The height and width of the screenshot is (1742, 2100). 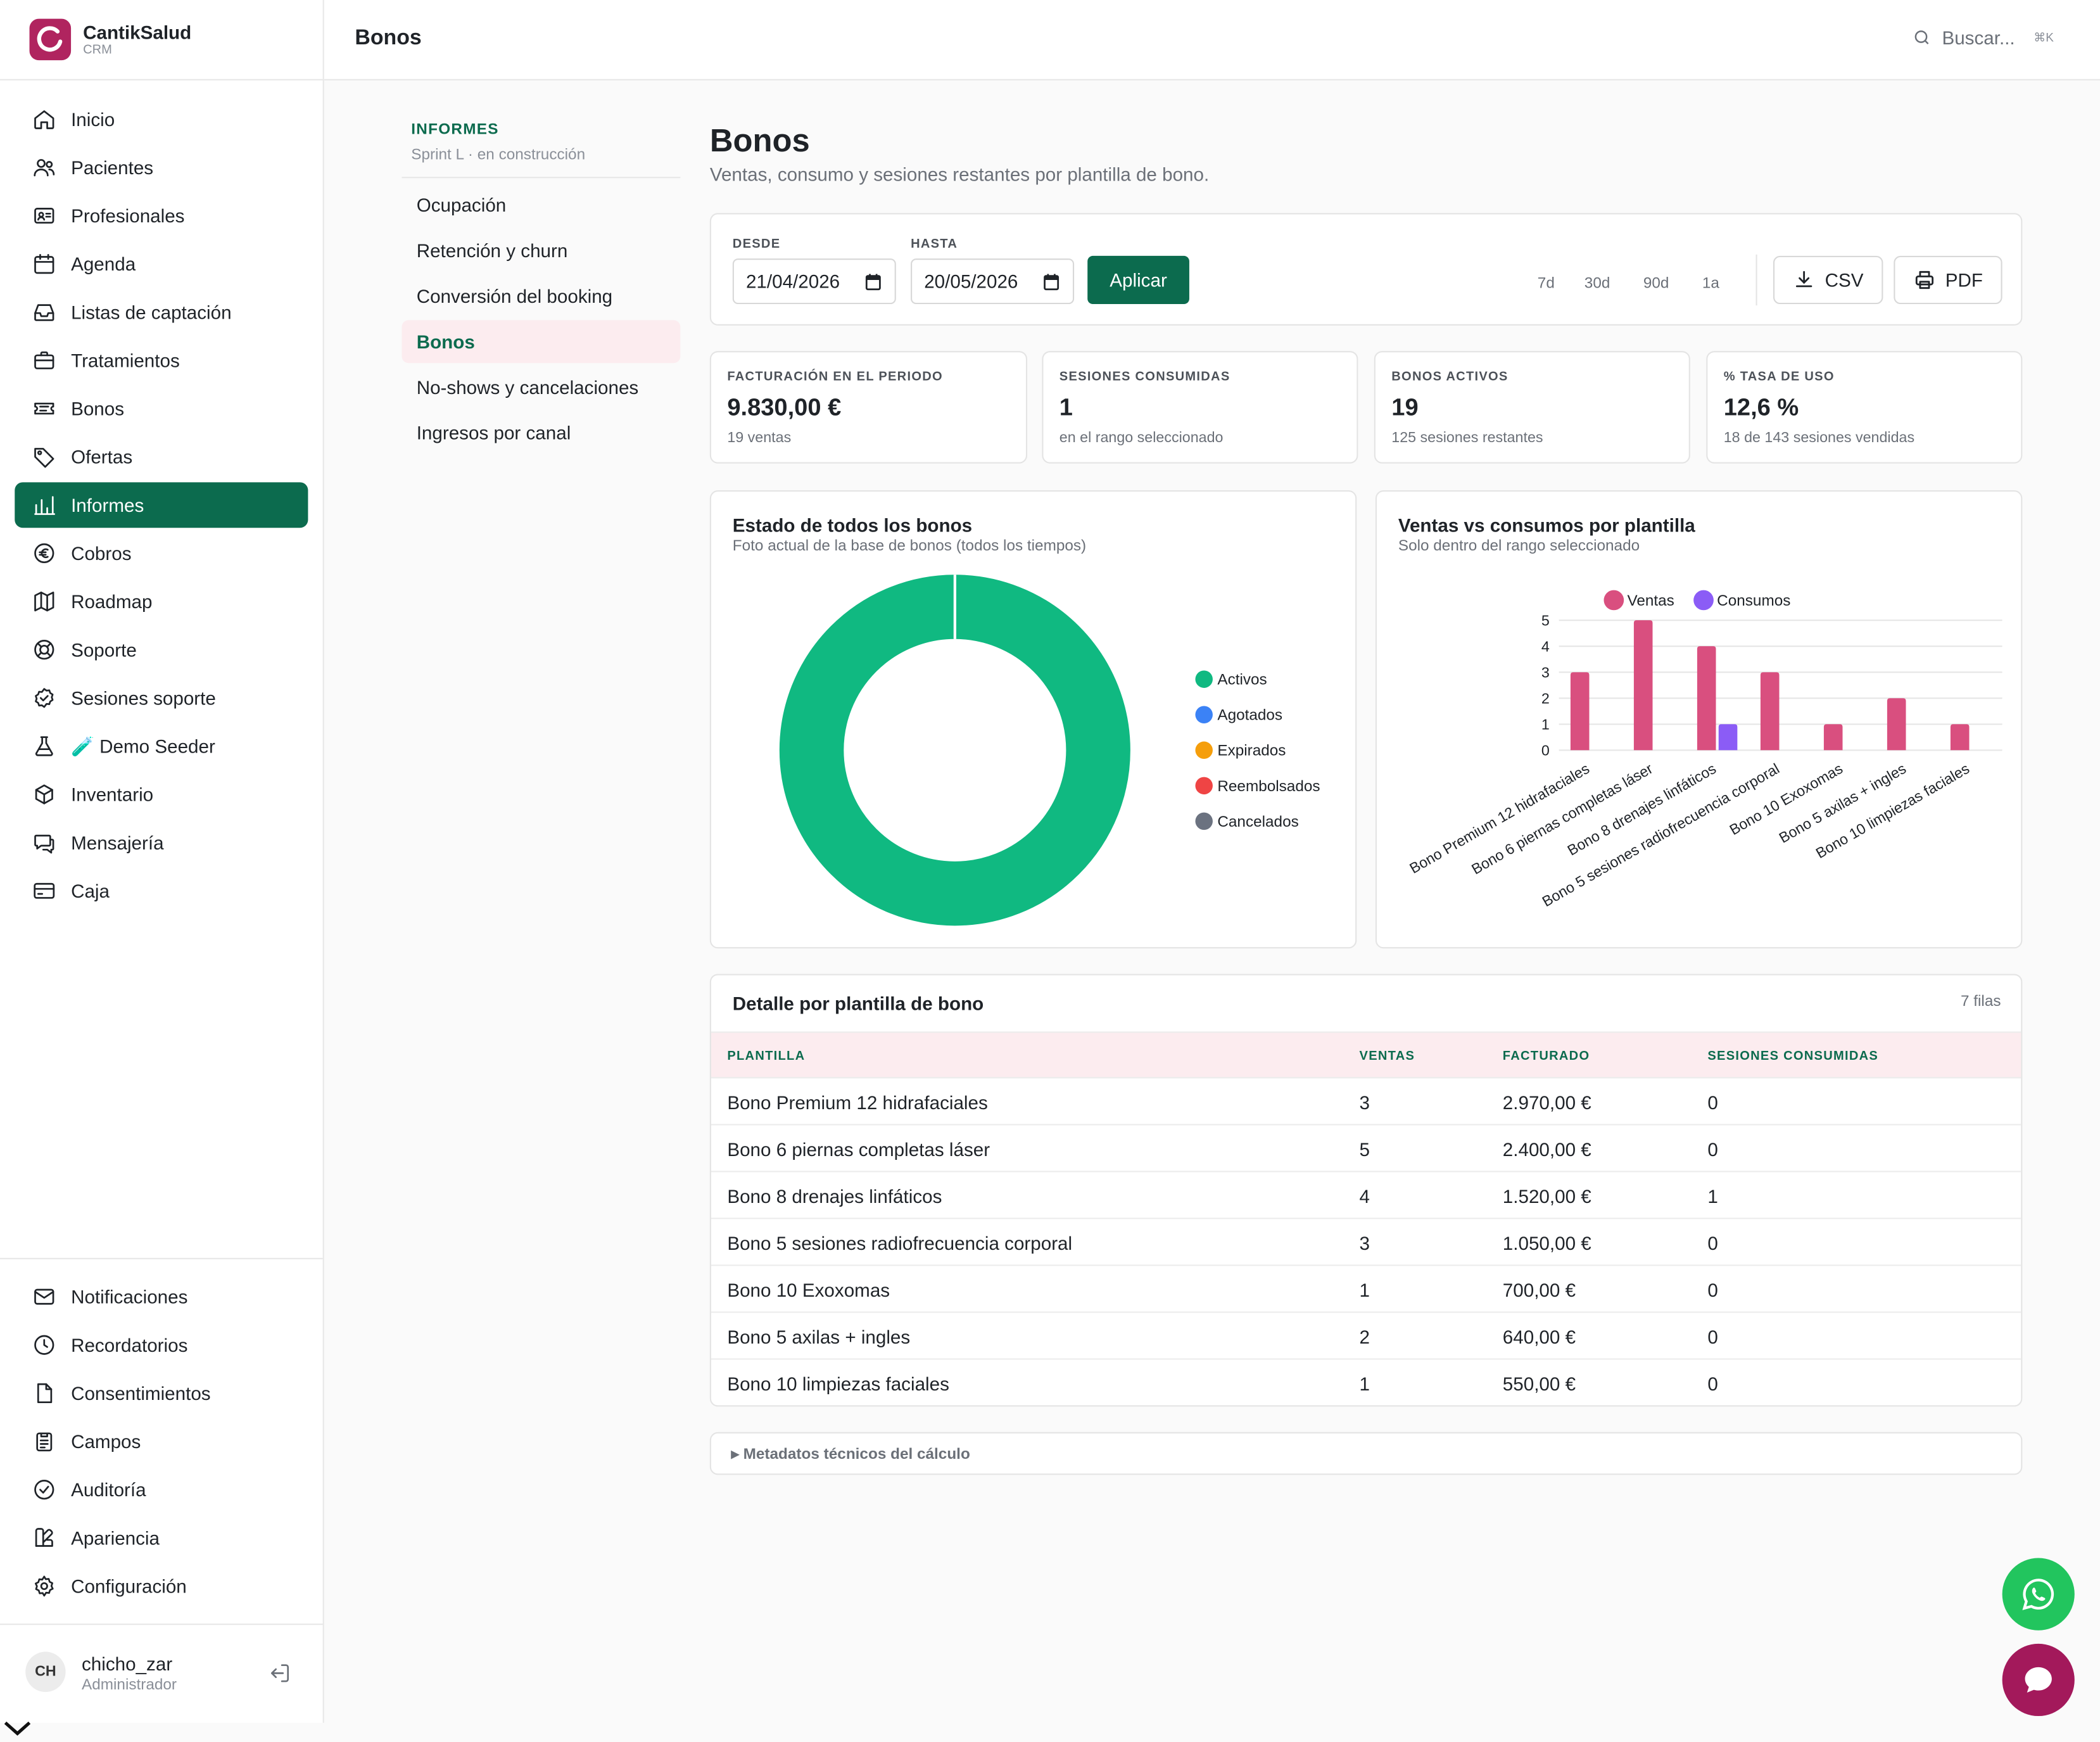 What do you see at coordinates (161, 650) in the screenshot?
I see `sidebar-item-soporte: Soporte` at bounding box center [161, 650].